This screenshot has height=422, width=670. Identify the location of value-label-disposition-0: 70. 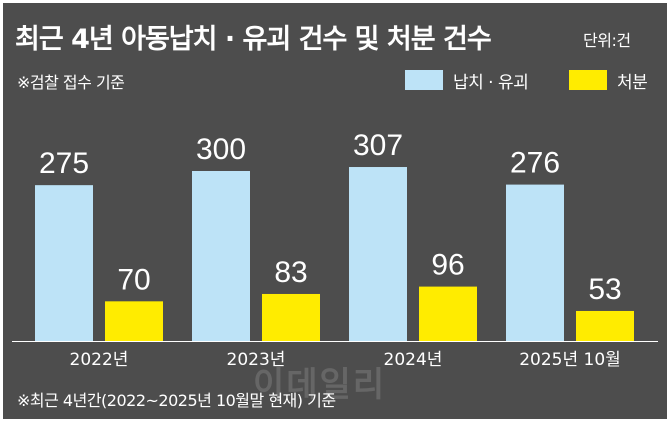
(133, 279).